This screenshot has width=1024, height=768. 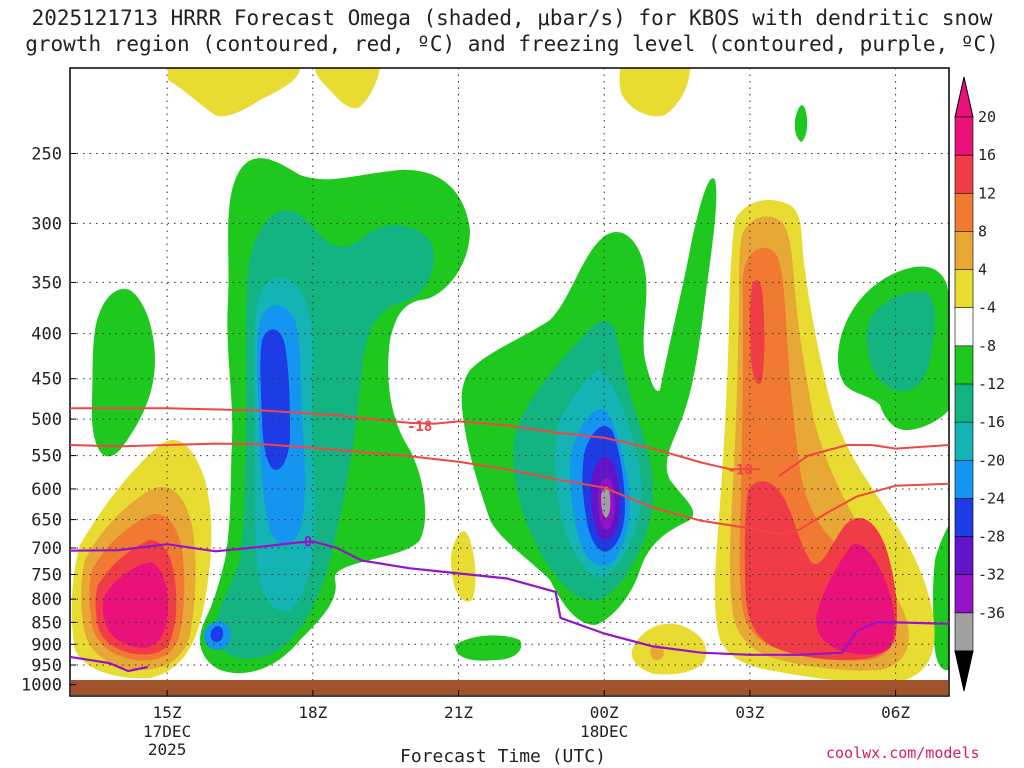 What do you see at coordinates (991, 384) in the screenshot?
I see `colorbar-label-7: -12` at bounding box center [991, 384].